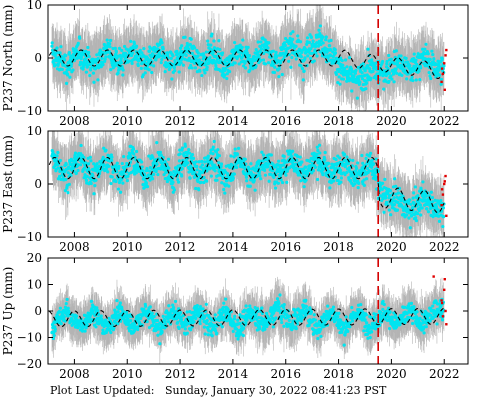 The image size is (481, 404). I want to click on x-tick-label: 2016, so click(285, 121).